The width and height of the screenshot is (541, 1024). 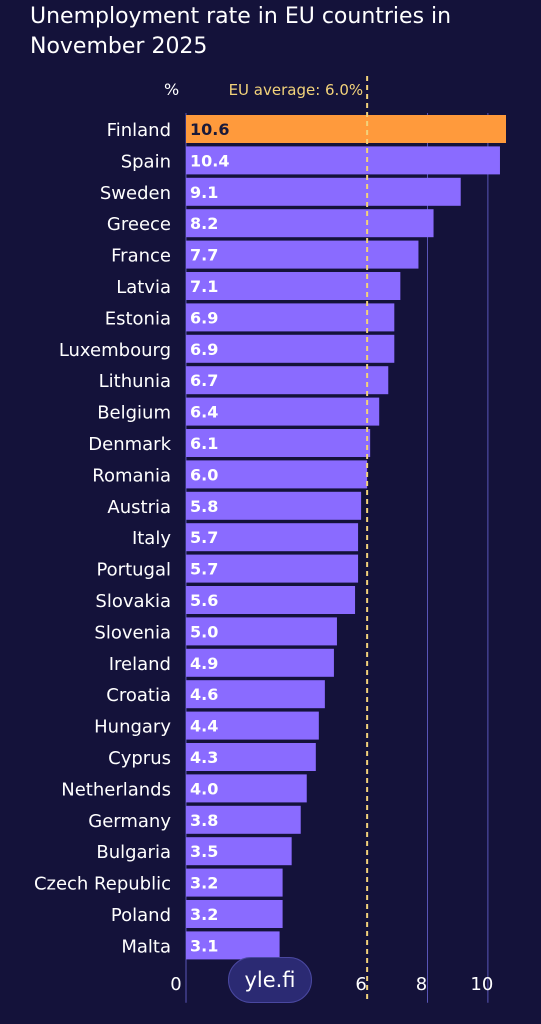 I want to click on bar-value-label: 4.0, so click(x=204, y=788).